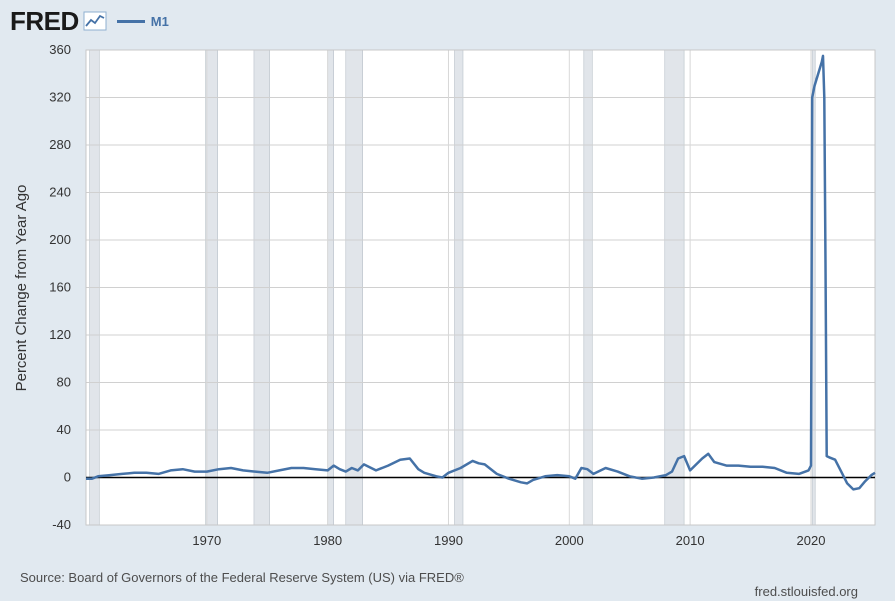 The width and height of the screenshot is (895, 601). Describe the element at coordinates (448, 540) in the screenshot. I see `x-tick-label: 1990` at that location.